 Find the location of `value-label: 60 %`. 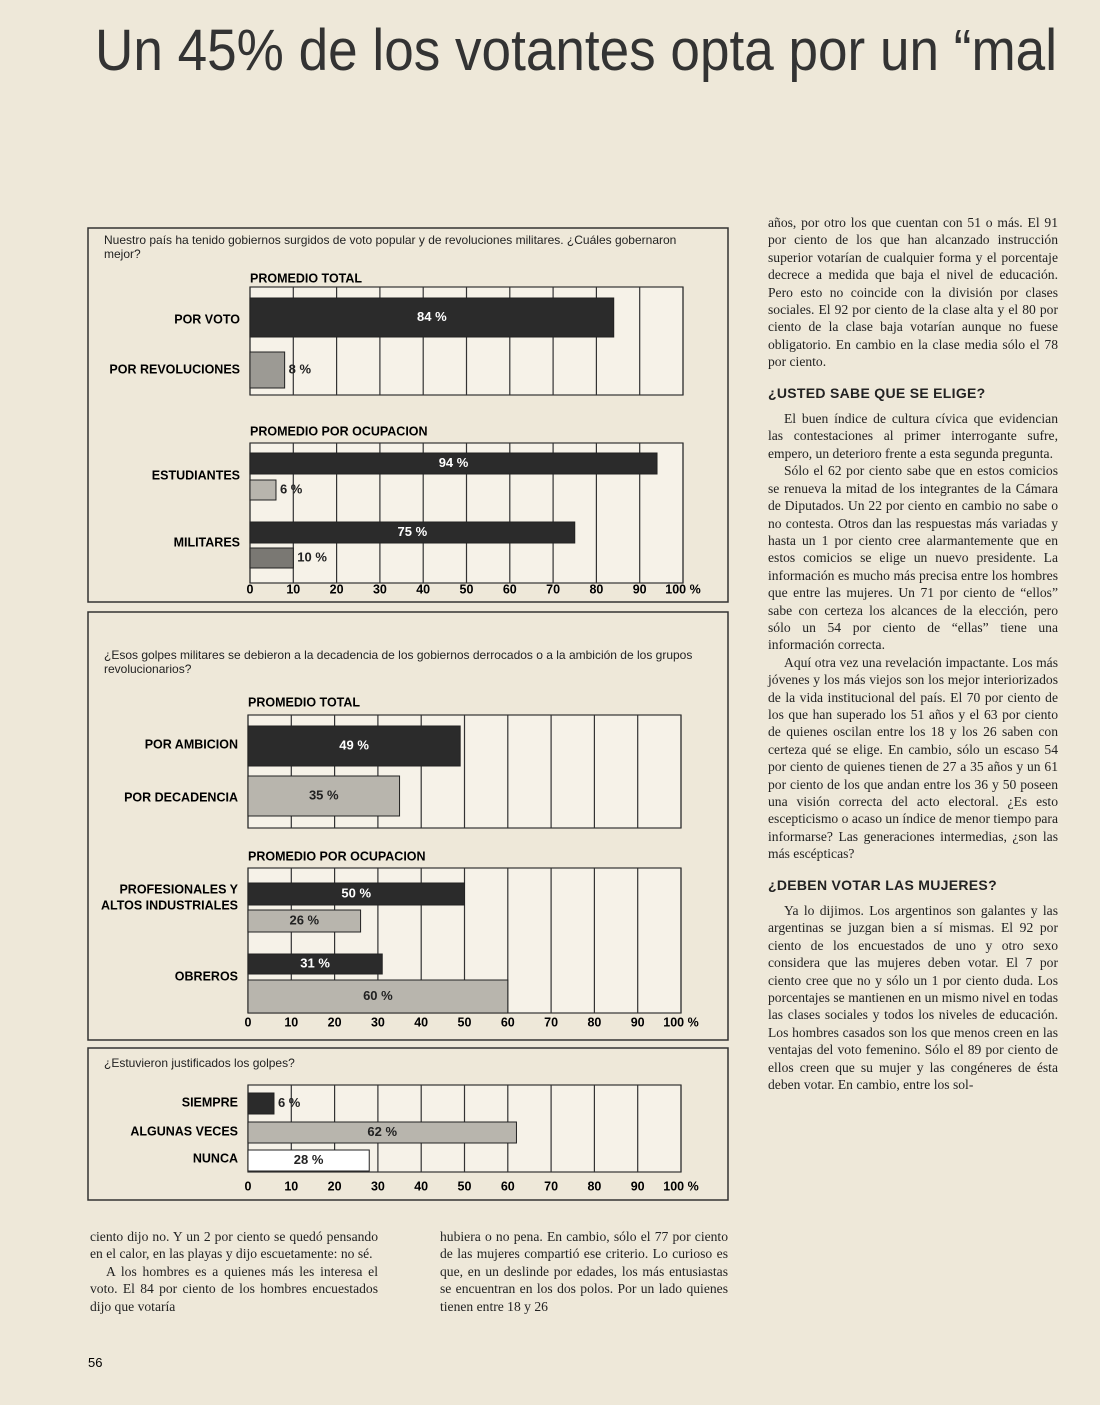

value-label: 60 % is located at coordinates (378, 995).